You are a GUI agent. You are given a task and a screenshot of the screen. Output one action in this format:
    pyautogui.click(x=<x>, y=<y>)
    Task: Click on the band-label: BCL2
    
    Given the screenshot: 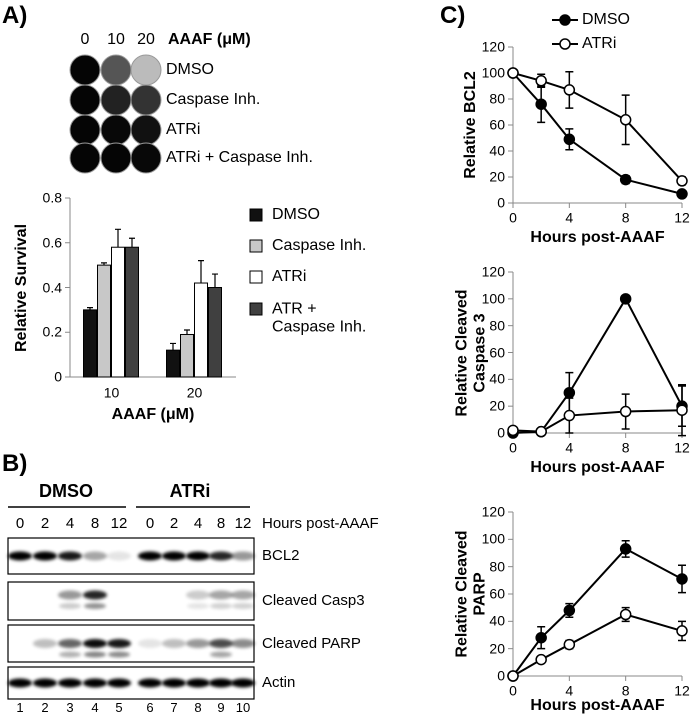 What is the action you would take?
    pyautogui.click(x=281, y=555)
    